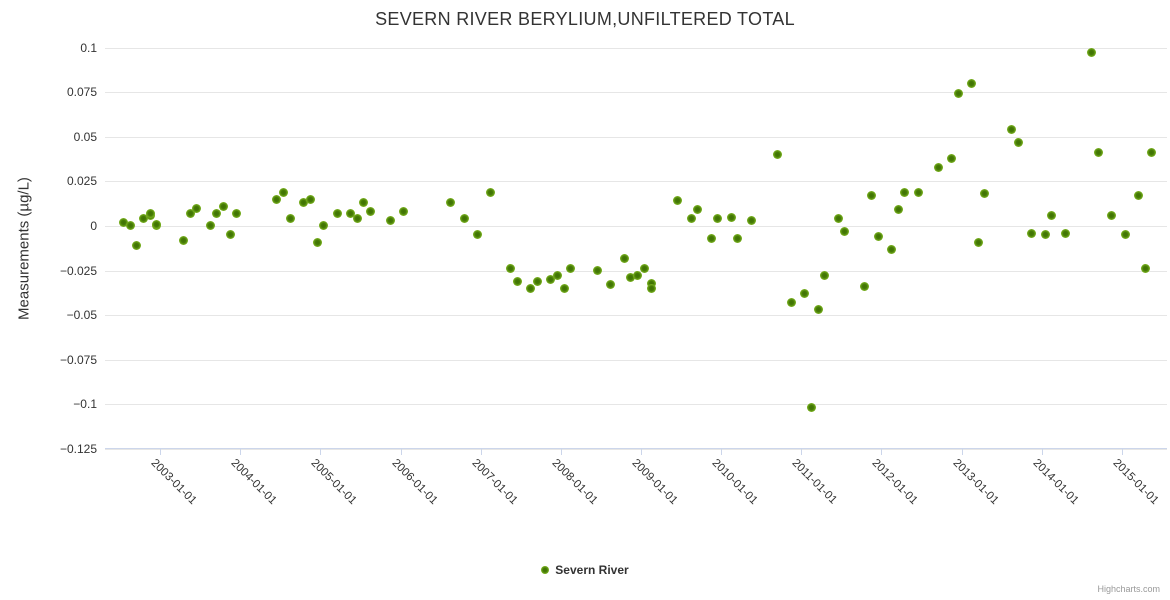 Image resolution: width=1170 pixels, height=600 pixels. I want to click on x-axis-tick-label: 2012-01-01, so click(895, 482).